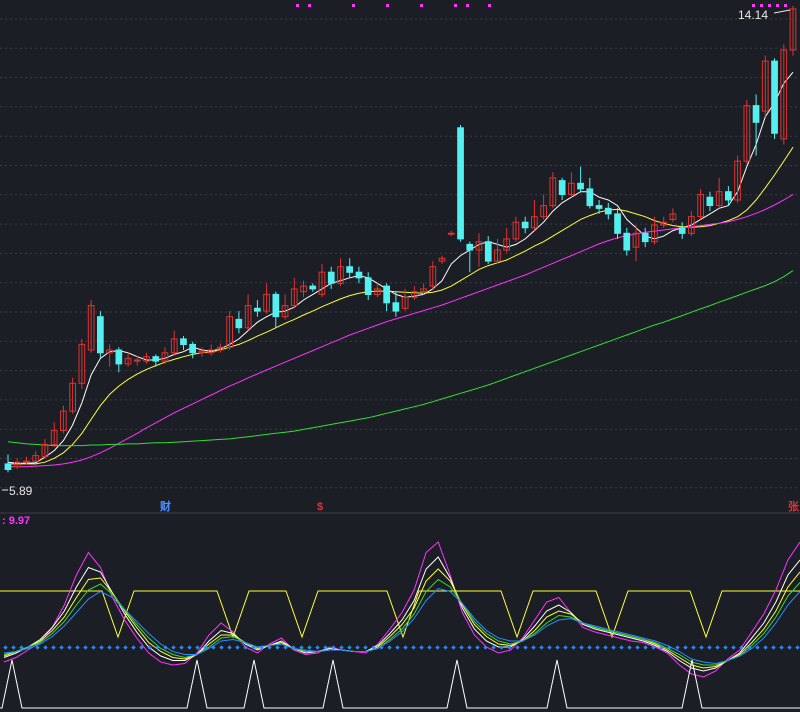 This screenshot has width=800, height=712. What do you see at coordinates (16, 521) in the screenshot?
I see `indicator-label: : 9.97` at bounding box center [16, 521].